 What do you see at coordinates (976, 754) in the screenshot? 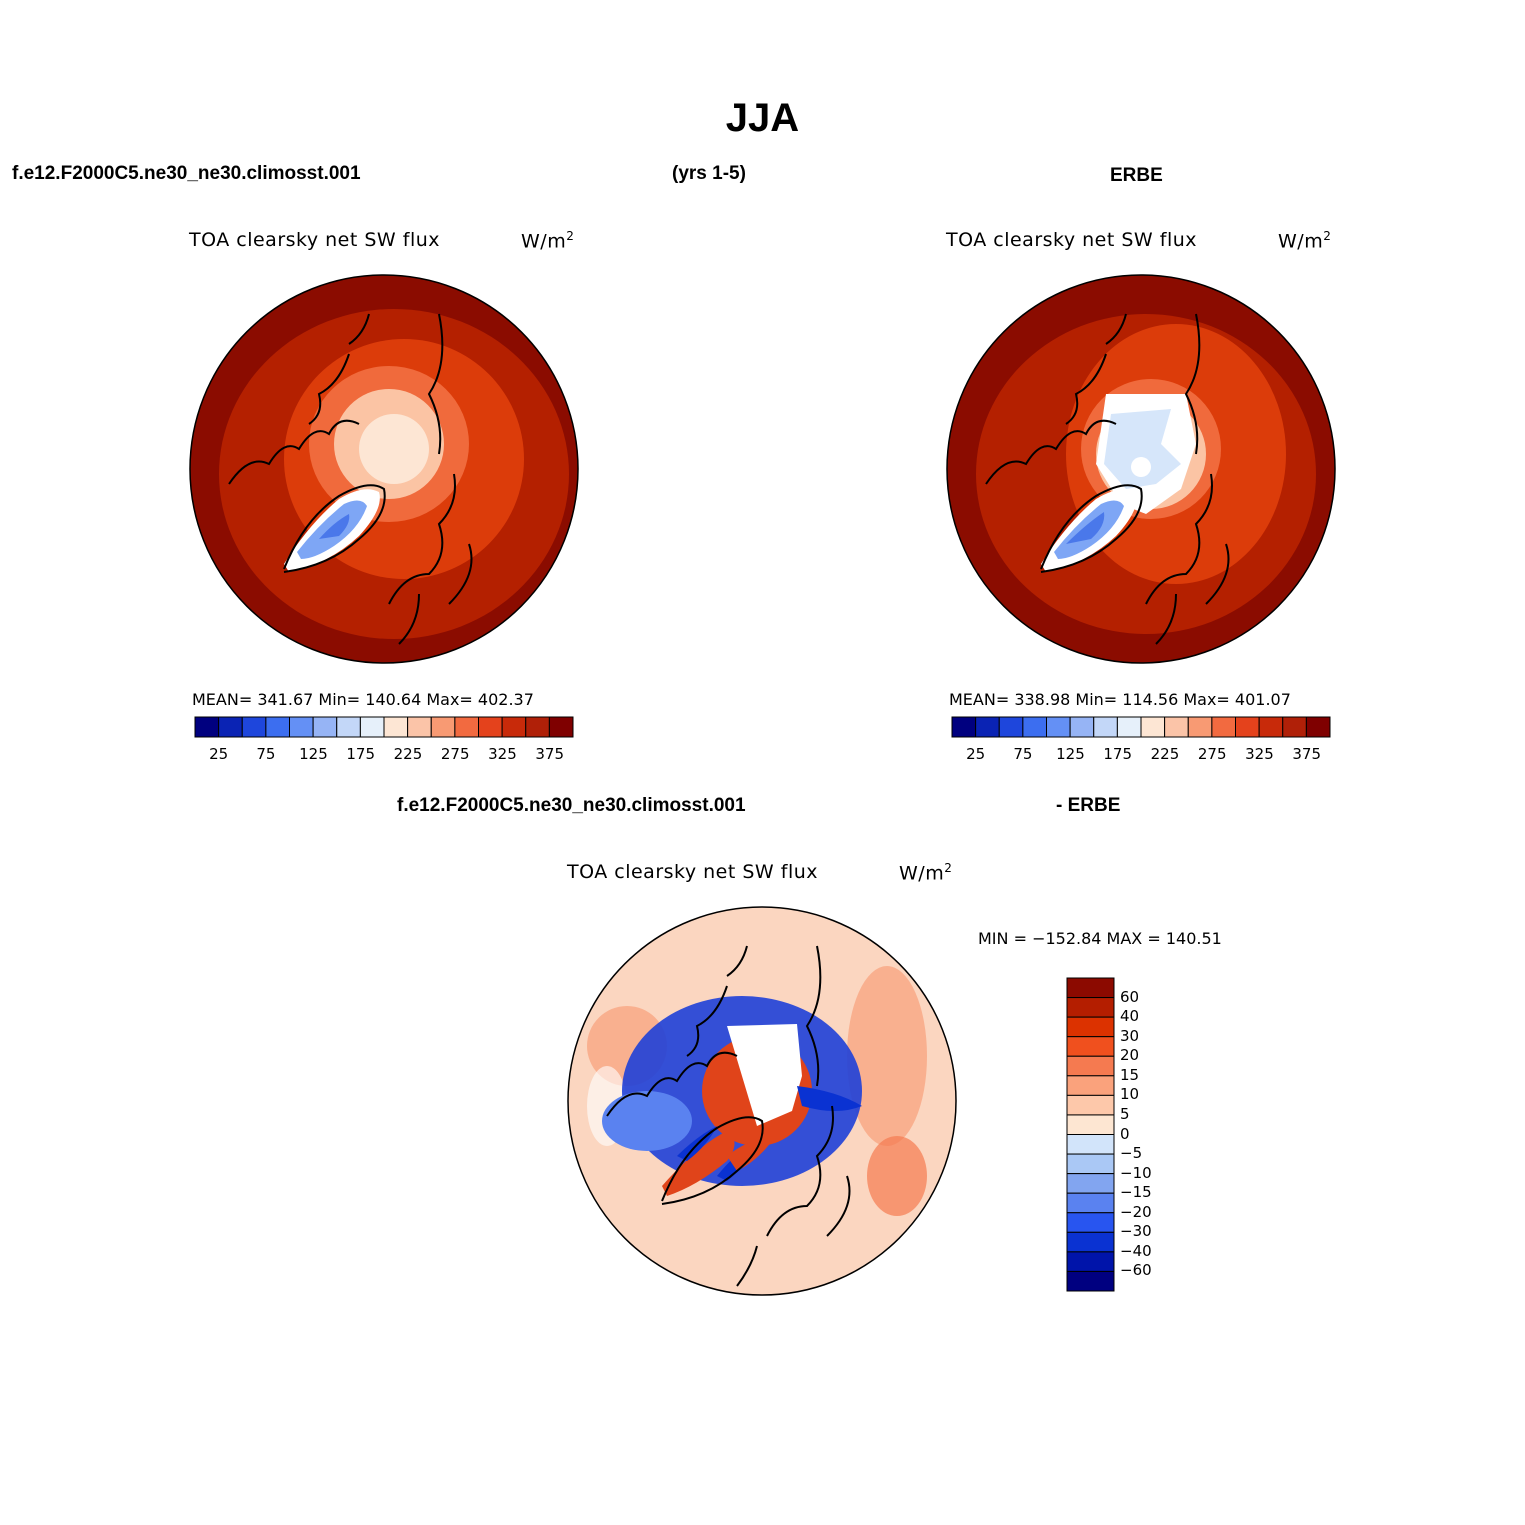
I see `obs-colorbar-tick-label: 25` at bounding box center [976, 754].